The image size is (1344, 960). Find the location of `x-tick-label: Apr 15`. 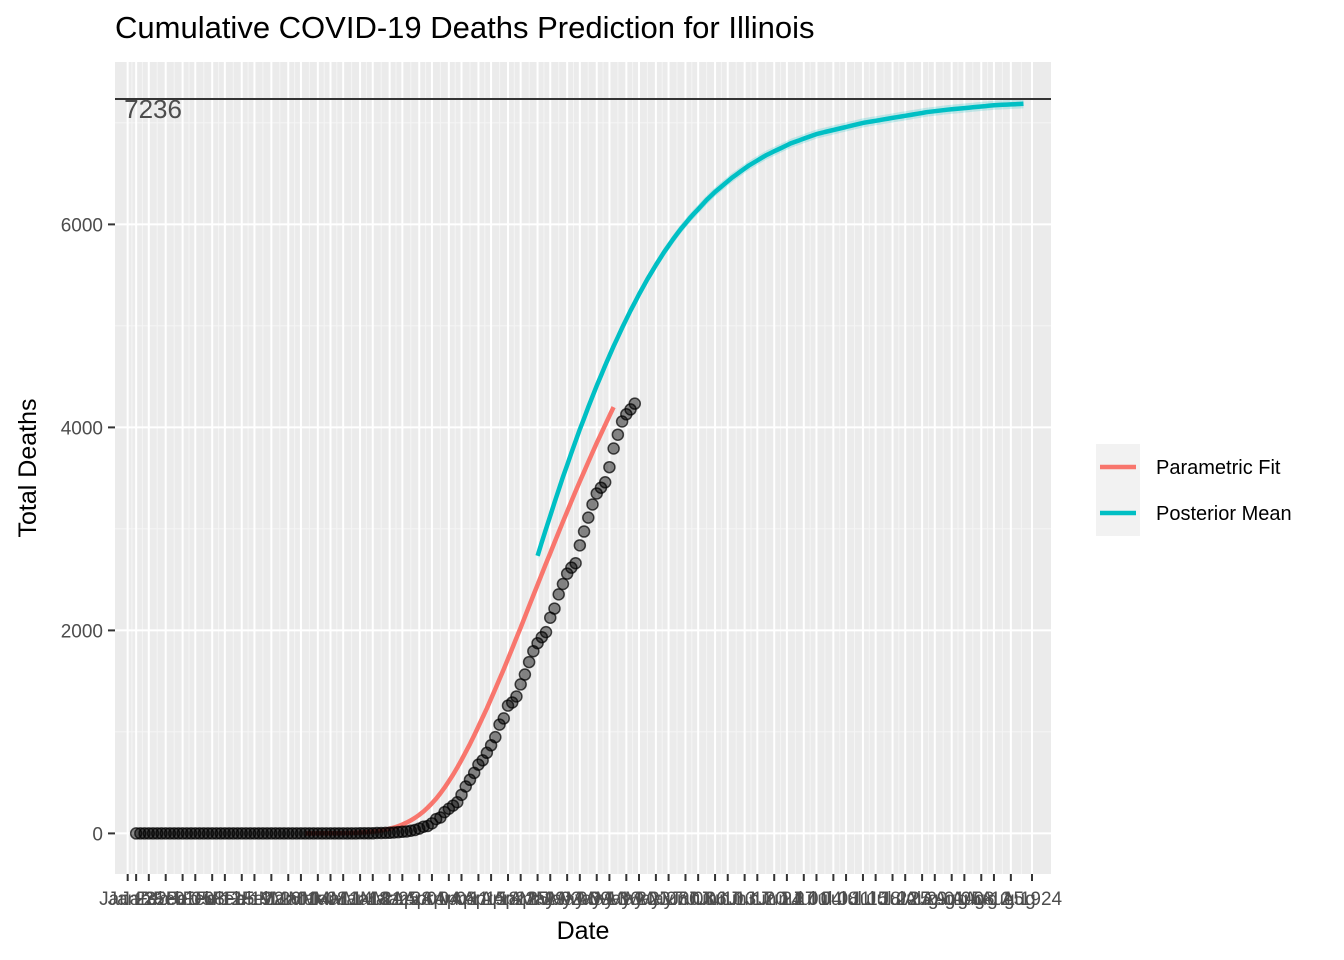

x-tick-label: Apr 15 is located at coordinates (478, 899).